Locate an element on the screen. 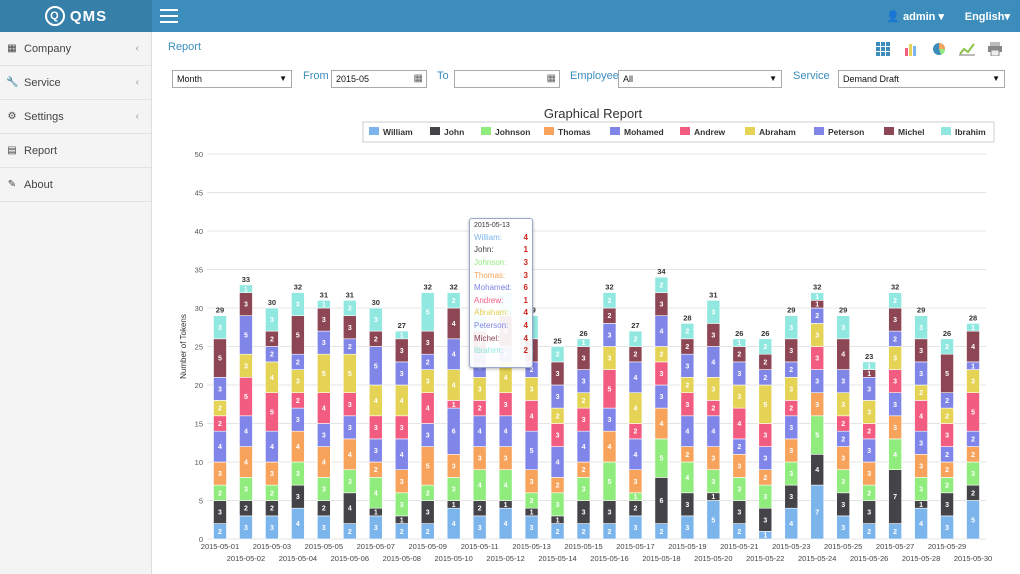 This screenshot has width=1020, height=574. bar-chart-icon is located at coordinates (911, 49).